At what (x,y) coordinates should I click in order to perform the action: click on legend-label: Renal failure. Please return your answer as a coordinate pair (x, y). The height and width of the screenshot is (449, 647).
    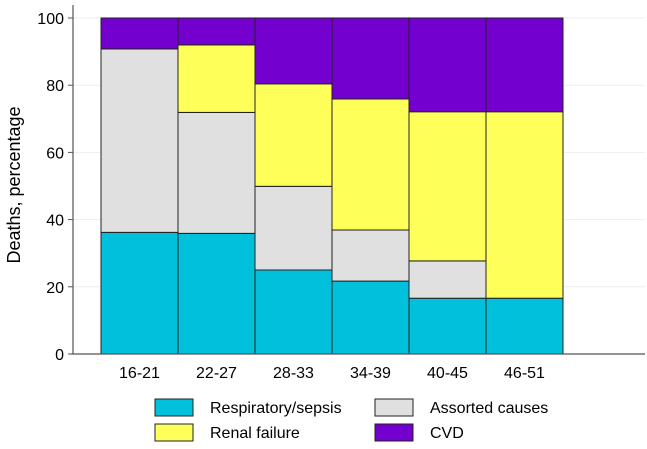
    Looking at the image, I should click on (255, 433).